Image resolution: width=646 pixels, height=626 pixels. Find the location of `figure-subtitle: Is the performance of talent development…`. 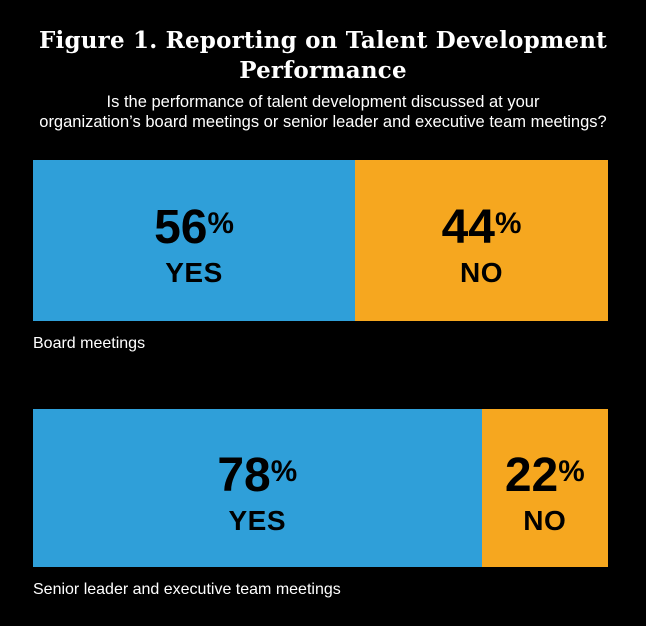

figure-subtitle: Is the performance of talent development… is located at coordinates (323, 112).